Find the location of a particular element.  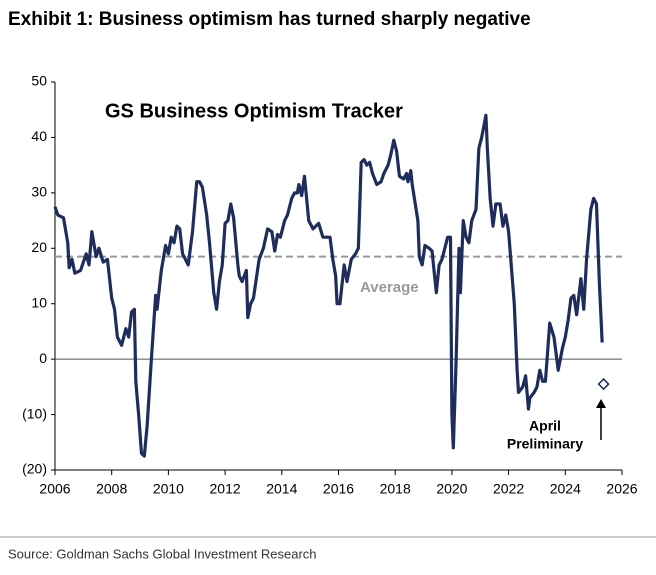

inner-title: GS Business Optimism Tracker is located at coordinates (254, 111).